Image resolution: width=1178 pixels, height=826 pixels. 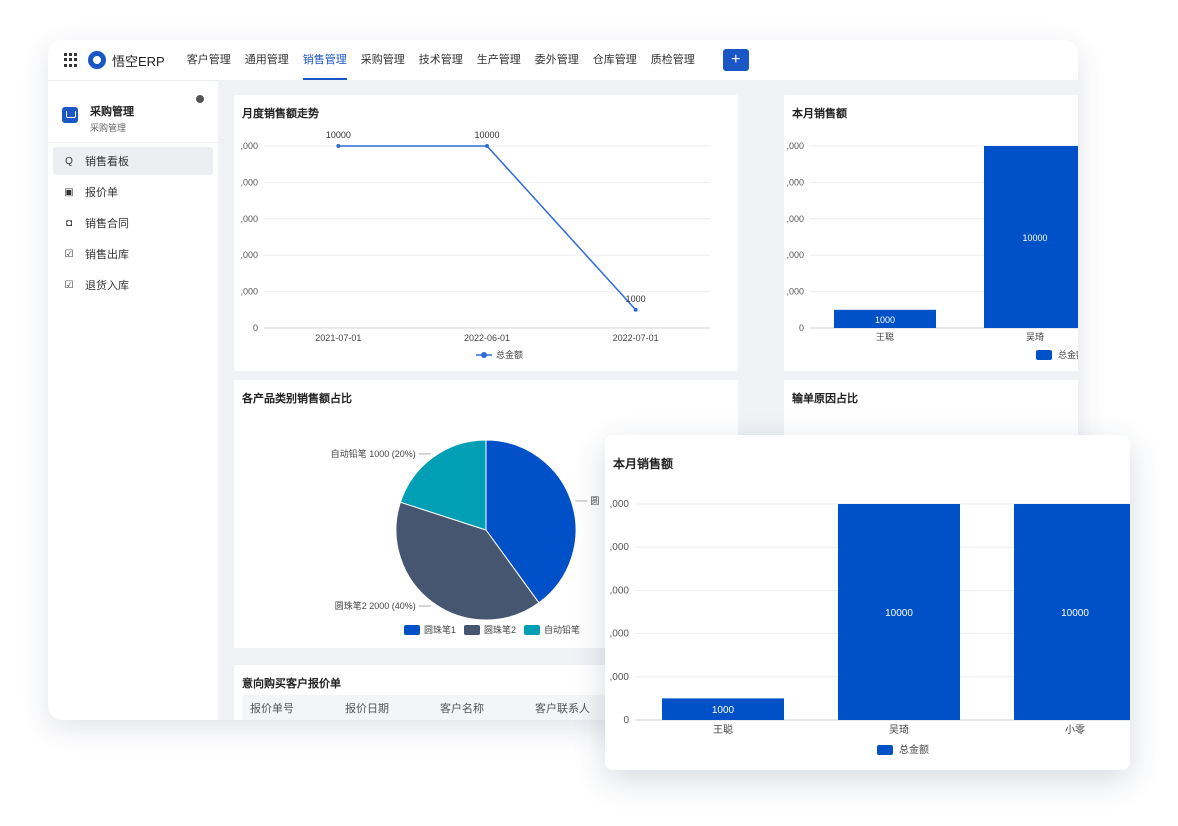 I want to click on app-title: 悟空ERP, so click(x=138, y=61).